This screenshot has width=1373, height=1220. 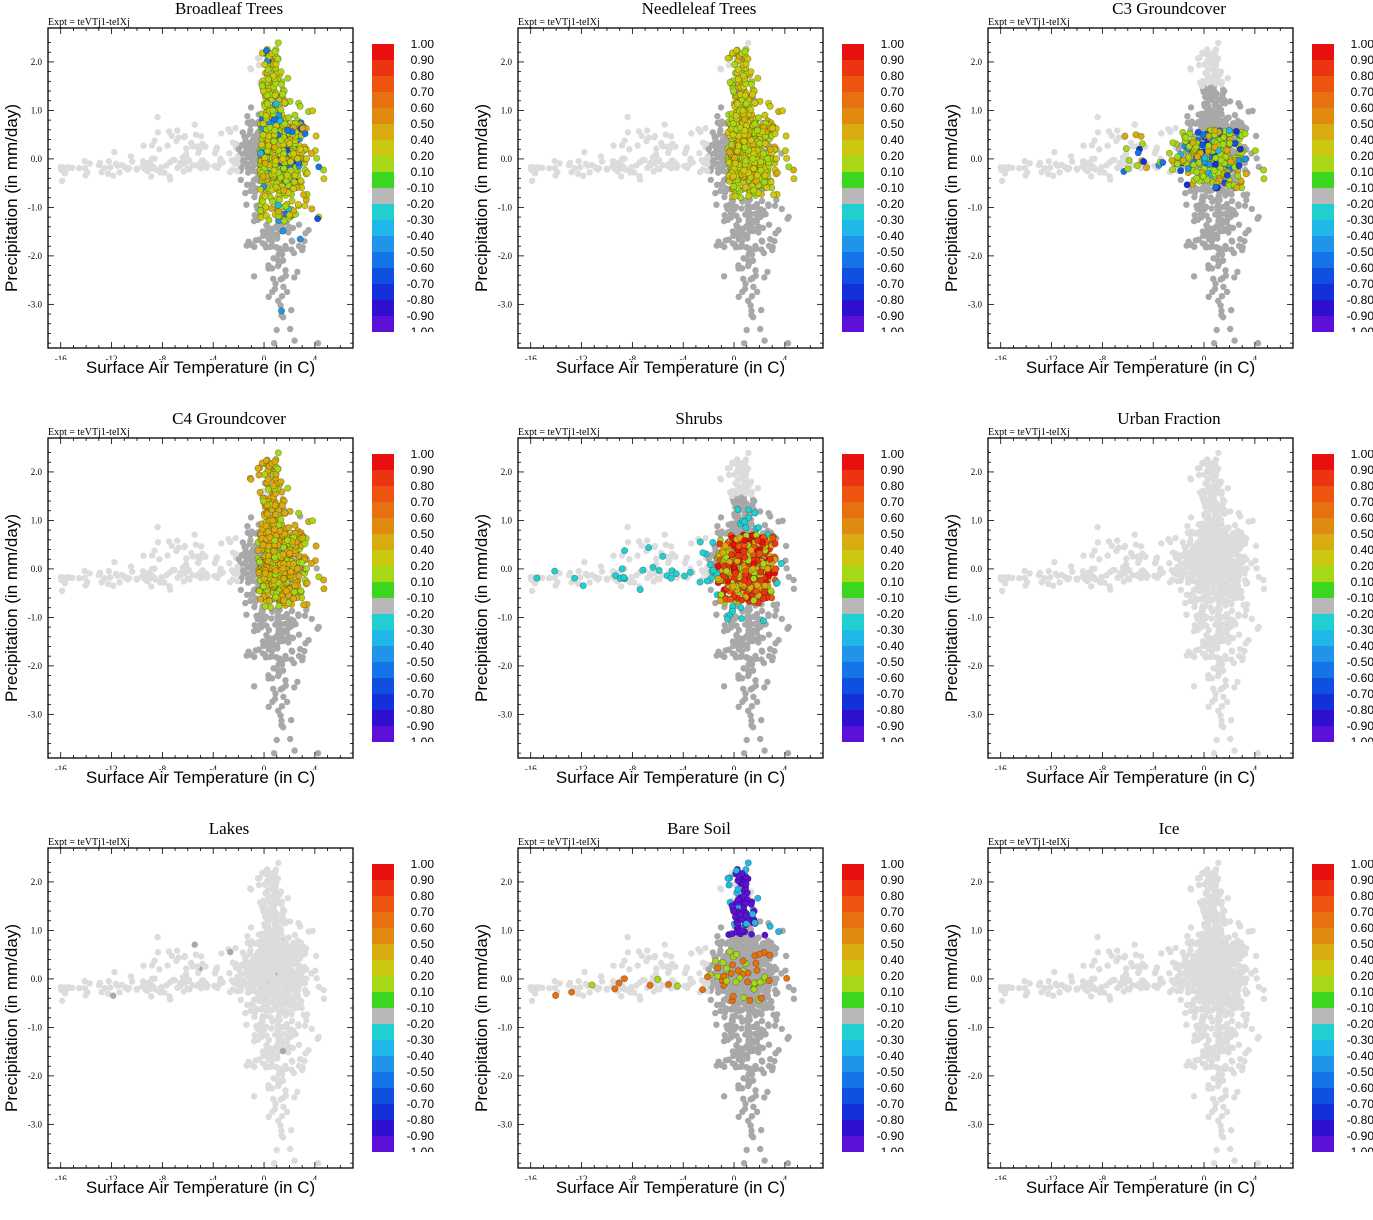 What do you see at coordinates (531, 767) in the screenshot?
I see `x-tick-label: -16` at bounding box center [531, 767].